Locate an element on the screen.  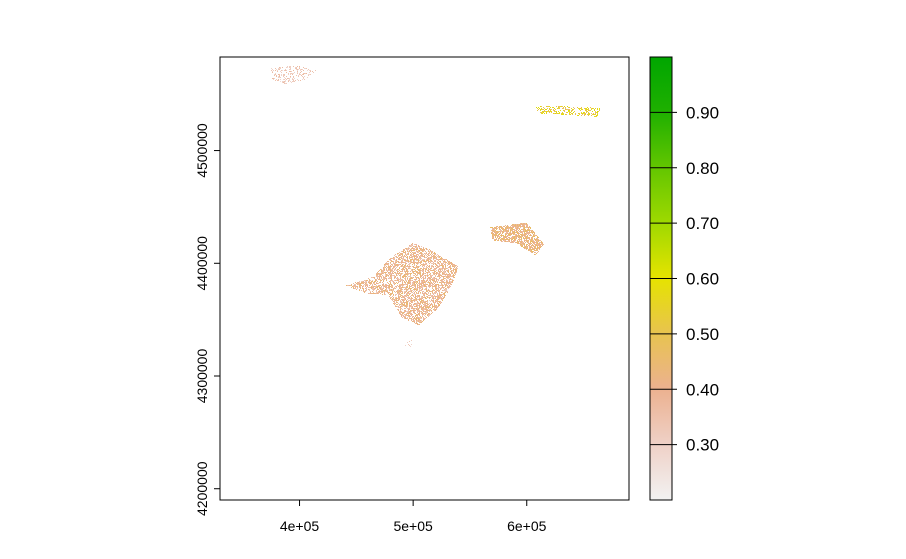
raster-region is located at coordinates (568, 111).